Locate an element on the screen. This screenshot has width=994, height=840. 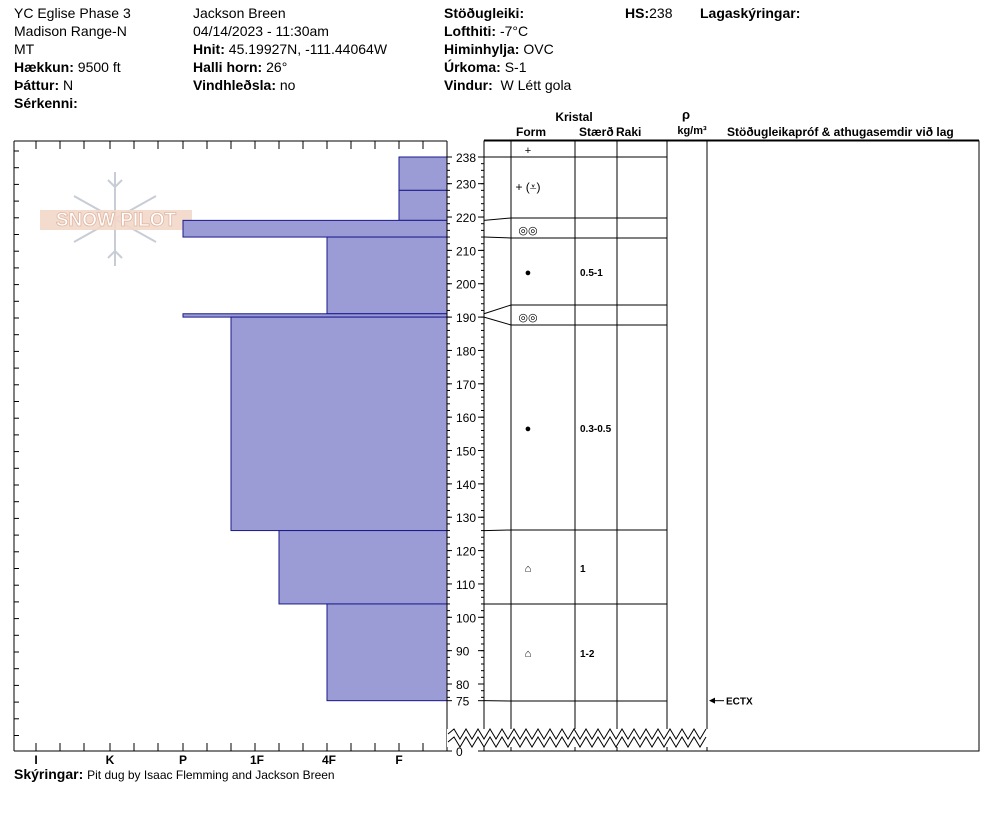
stability-label: Stöðugleiki: is located at coordinates (484, 13).